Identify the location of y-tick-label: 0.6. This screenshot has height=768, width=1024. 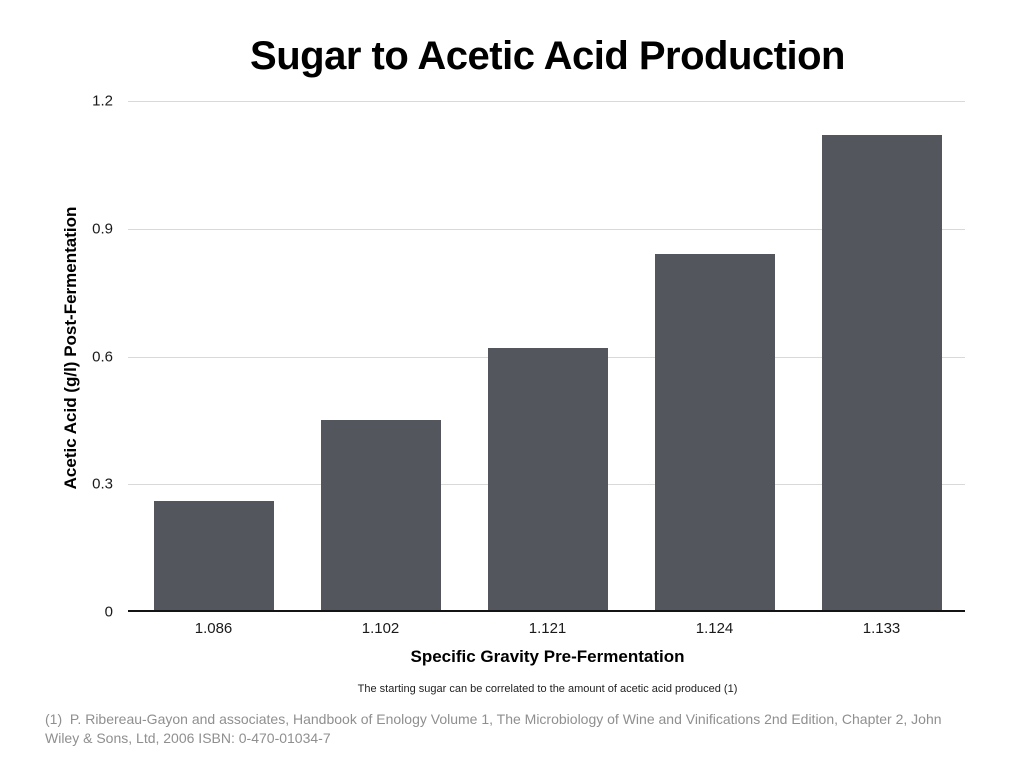
(102, 356).